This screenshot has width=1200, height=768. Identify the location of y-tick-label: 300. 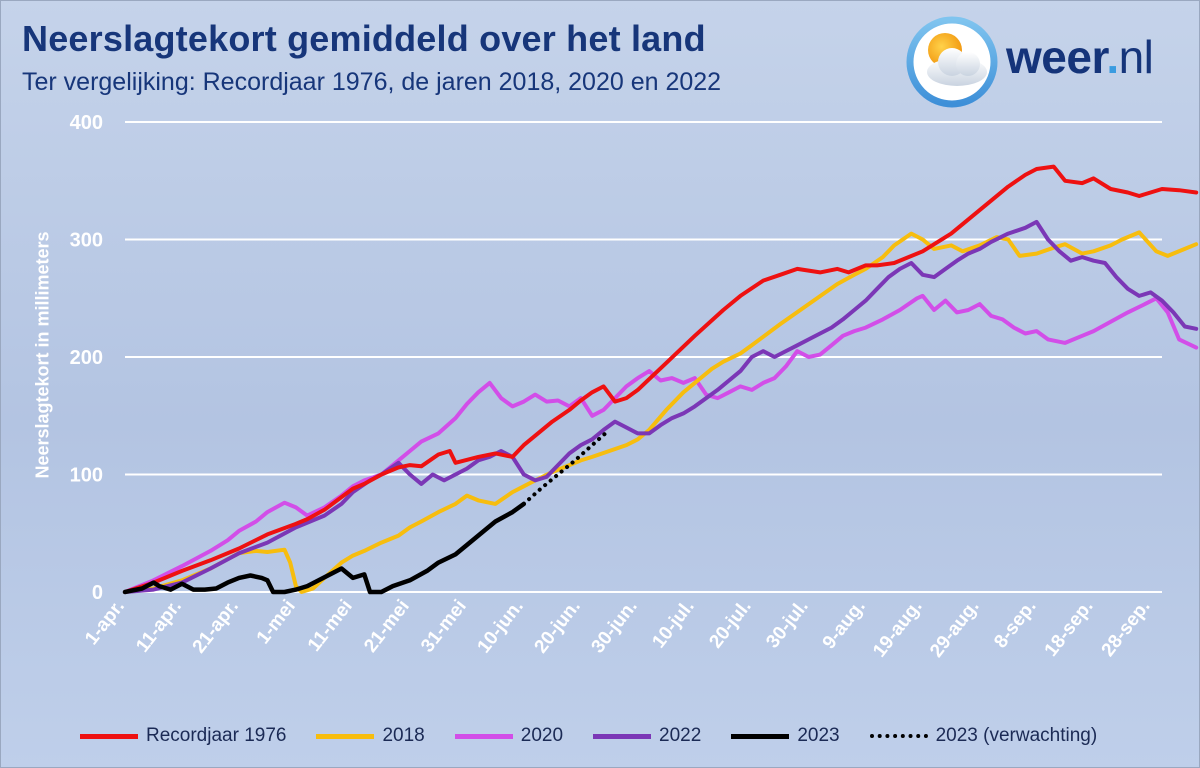
(86, 241).